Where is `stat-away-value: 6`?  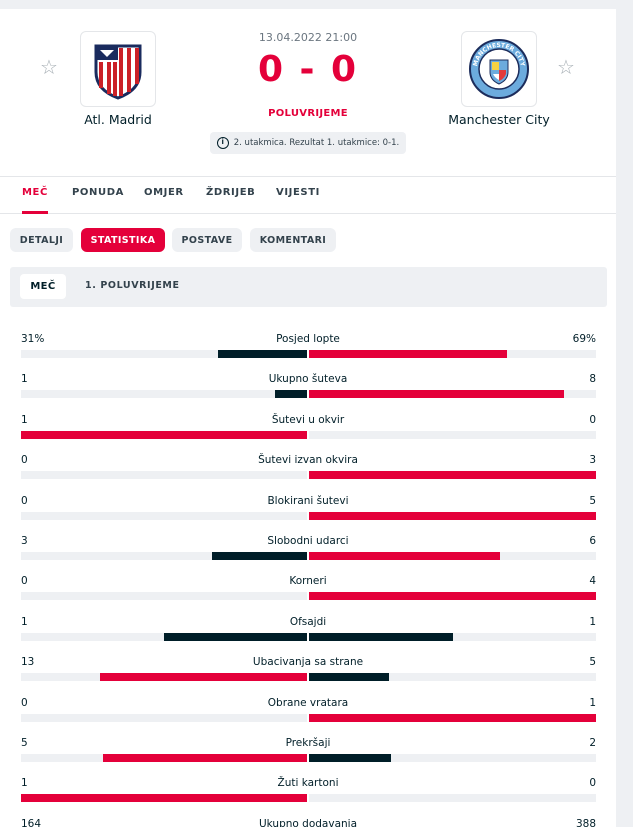
stat-away-value: 6 is located at coordinates (592, 541).